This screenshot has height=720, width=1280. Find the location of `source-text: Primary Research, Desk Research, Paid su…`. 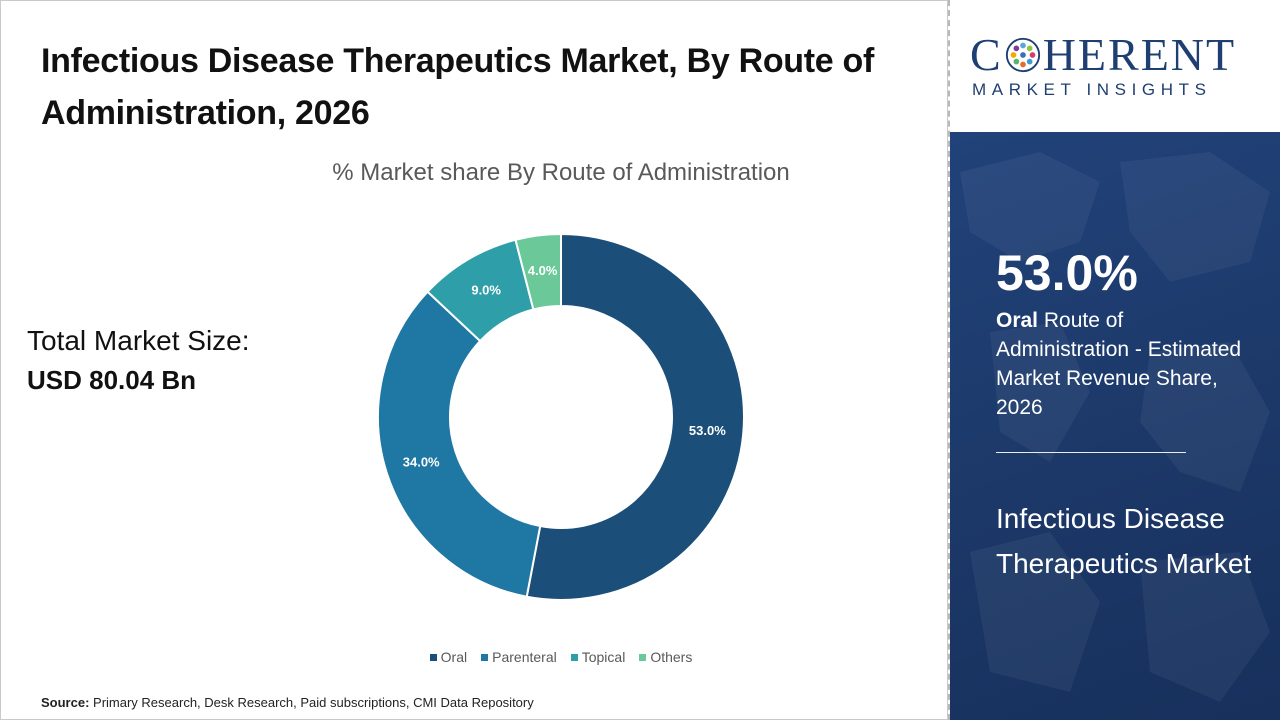

source-text: Primary Research, Desk Research, Paid su… is located at coordinates (313, 702).